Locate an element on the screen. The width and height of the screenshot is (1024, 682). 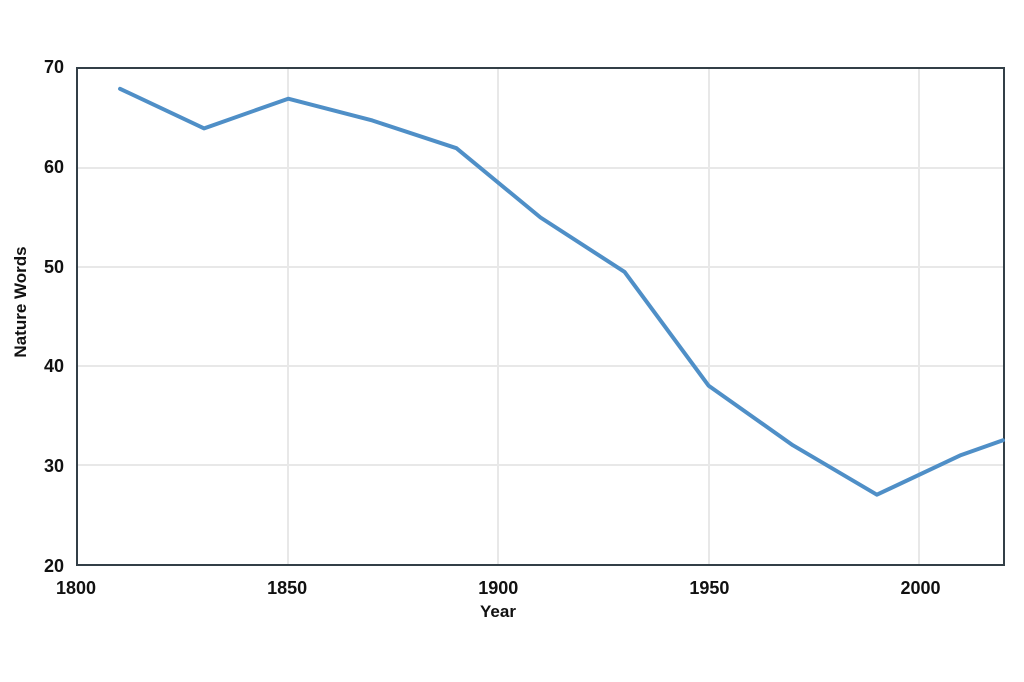
y-axis-title: Nature Words is located at coordinates (20, 302).